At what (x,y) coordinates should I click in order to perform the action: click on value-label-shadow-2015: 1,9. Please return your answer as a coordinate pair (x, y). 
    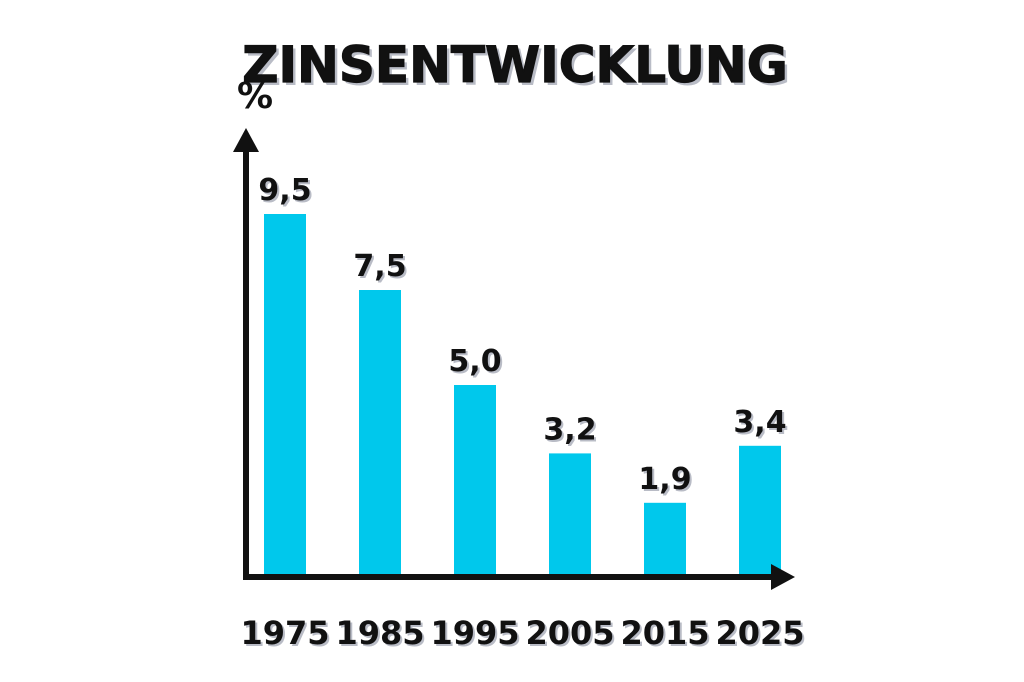
    Looking at the image, I should click on (666, 481).